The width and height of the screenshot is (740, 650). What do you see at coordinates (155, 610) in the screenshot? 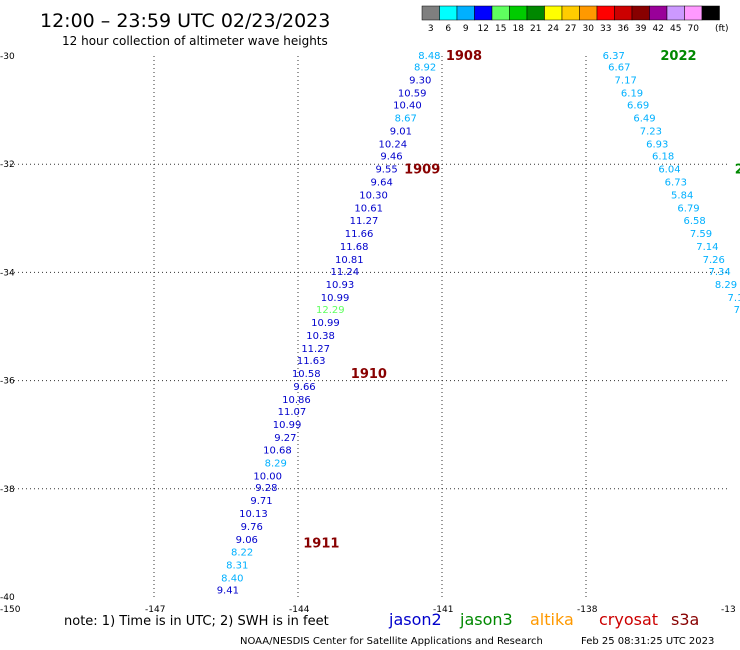
I see `lon-tick-label: -147` at bounding box center [155, 610].